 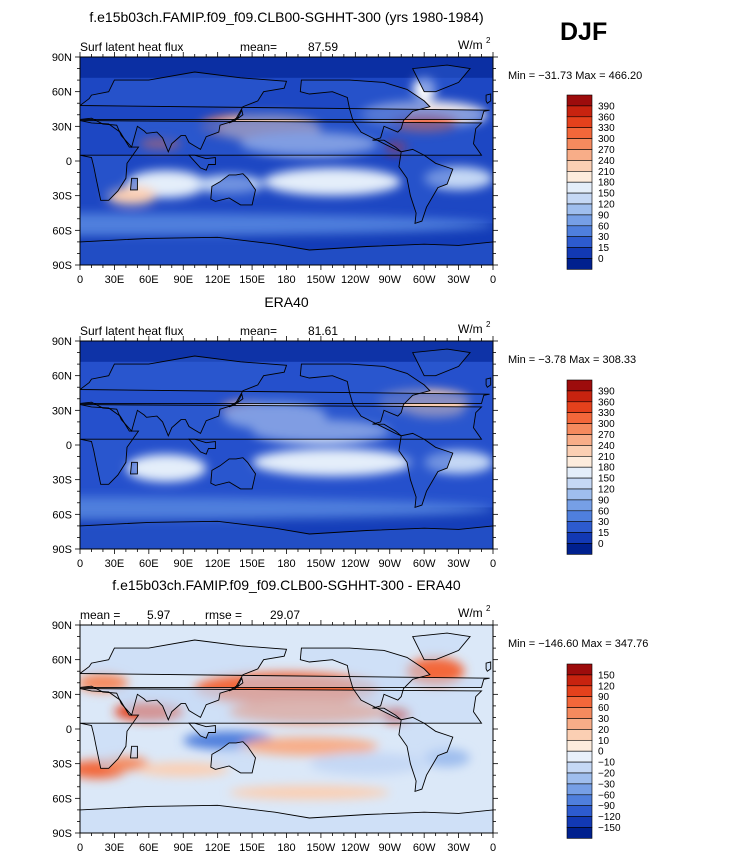 What do you see at coordinates (389, 848) in the screenshot?
I see `x-tick-label: 90W` at bounding box center [389, 848].